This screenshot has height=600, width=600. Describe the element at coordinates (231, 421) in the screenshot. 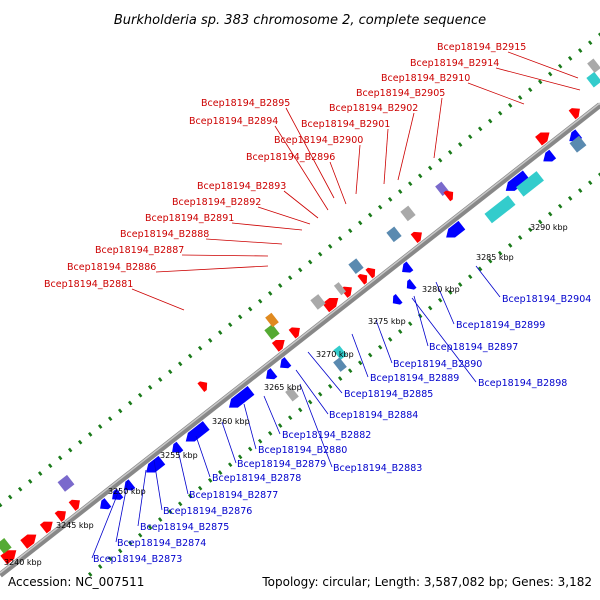

I see `kbp-label: 3260 kbp` at that location.